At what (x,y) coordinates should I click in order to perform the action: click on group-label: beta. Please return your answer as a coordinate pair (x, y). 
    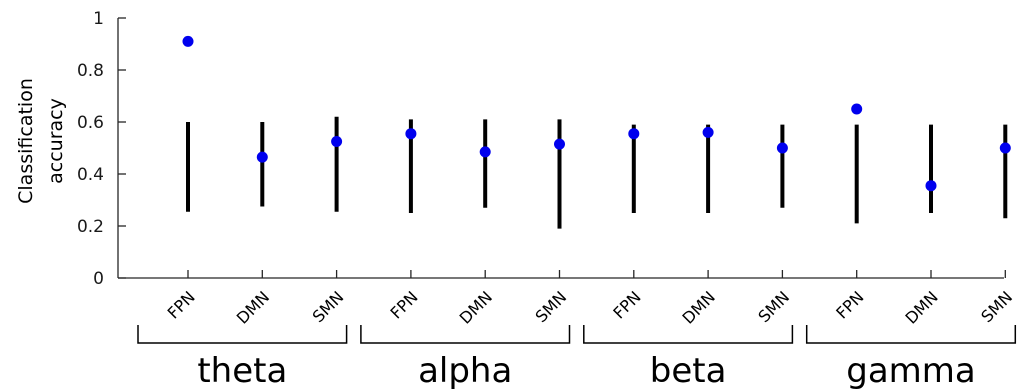
    Looking at the image, I should click on (688, 371).